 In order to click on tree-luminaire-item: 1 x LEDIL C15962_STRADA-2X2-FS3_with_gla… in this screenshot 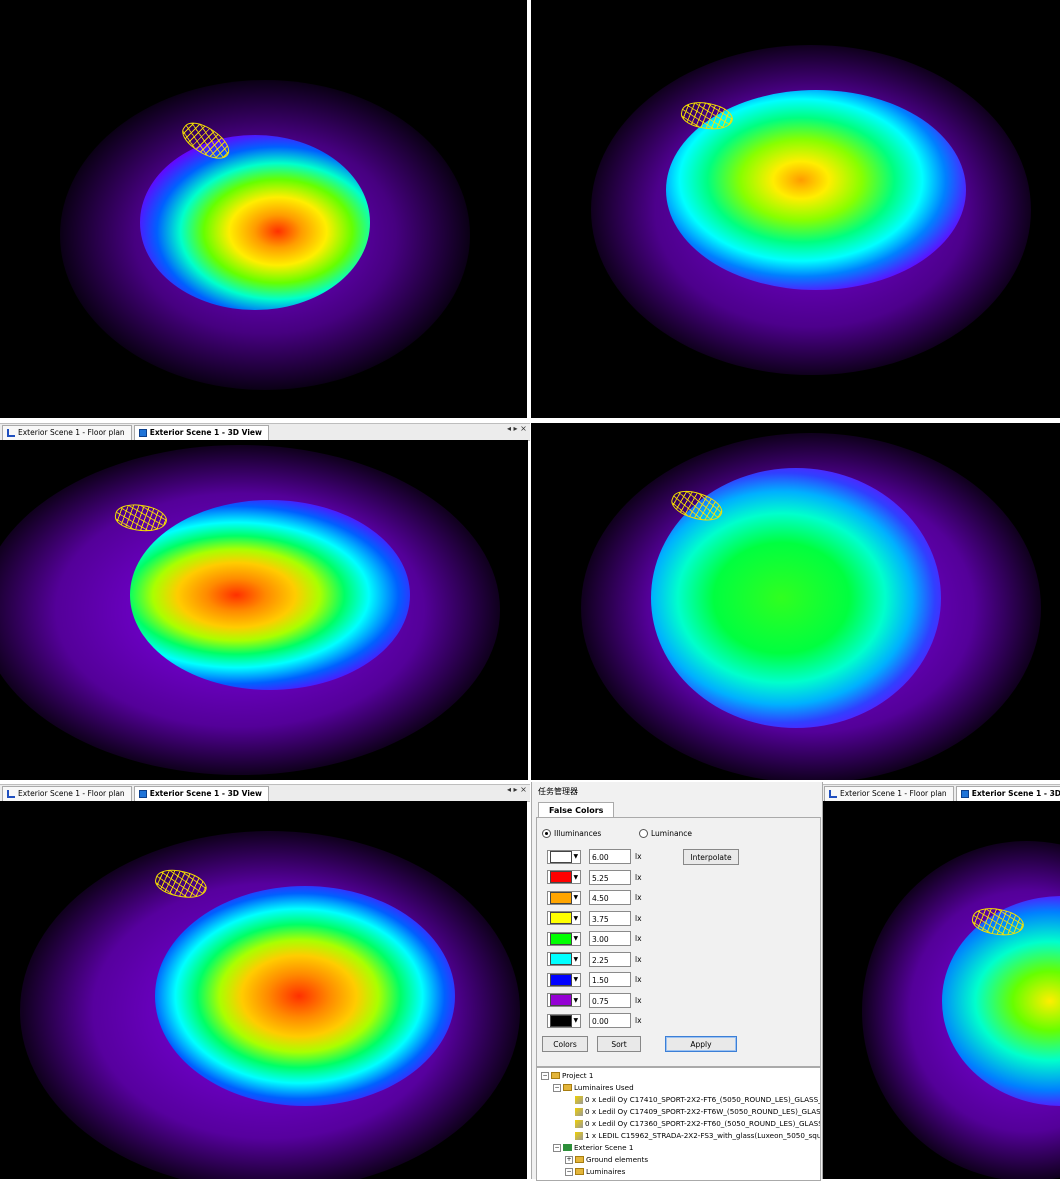, I will do `click(697, 1135)`.